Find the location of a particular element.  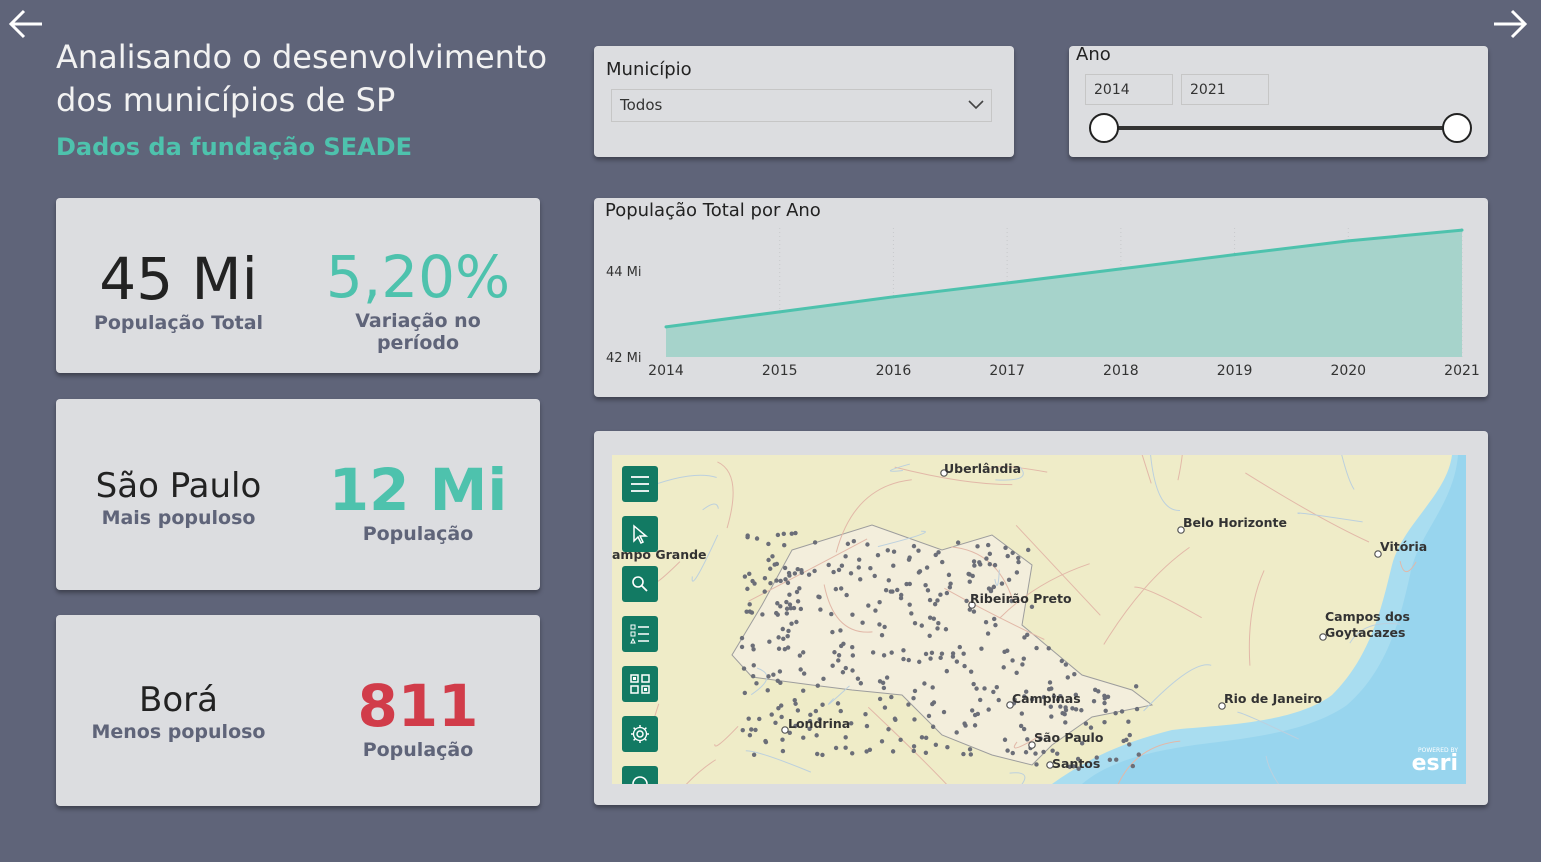

settings-gear-icon is located at coordinates (640, 734).